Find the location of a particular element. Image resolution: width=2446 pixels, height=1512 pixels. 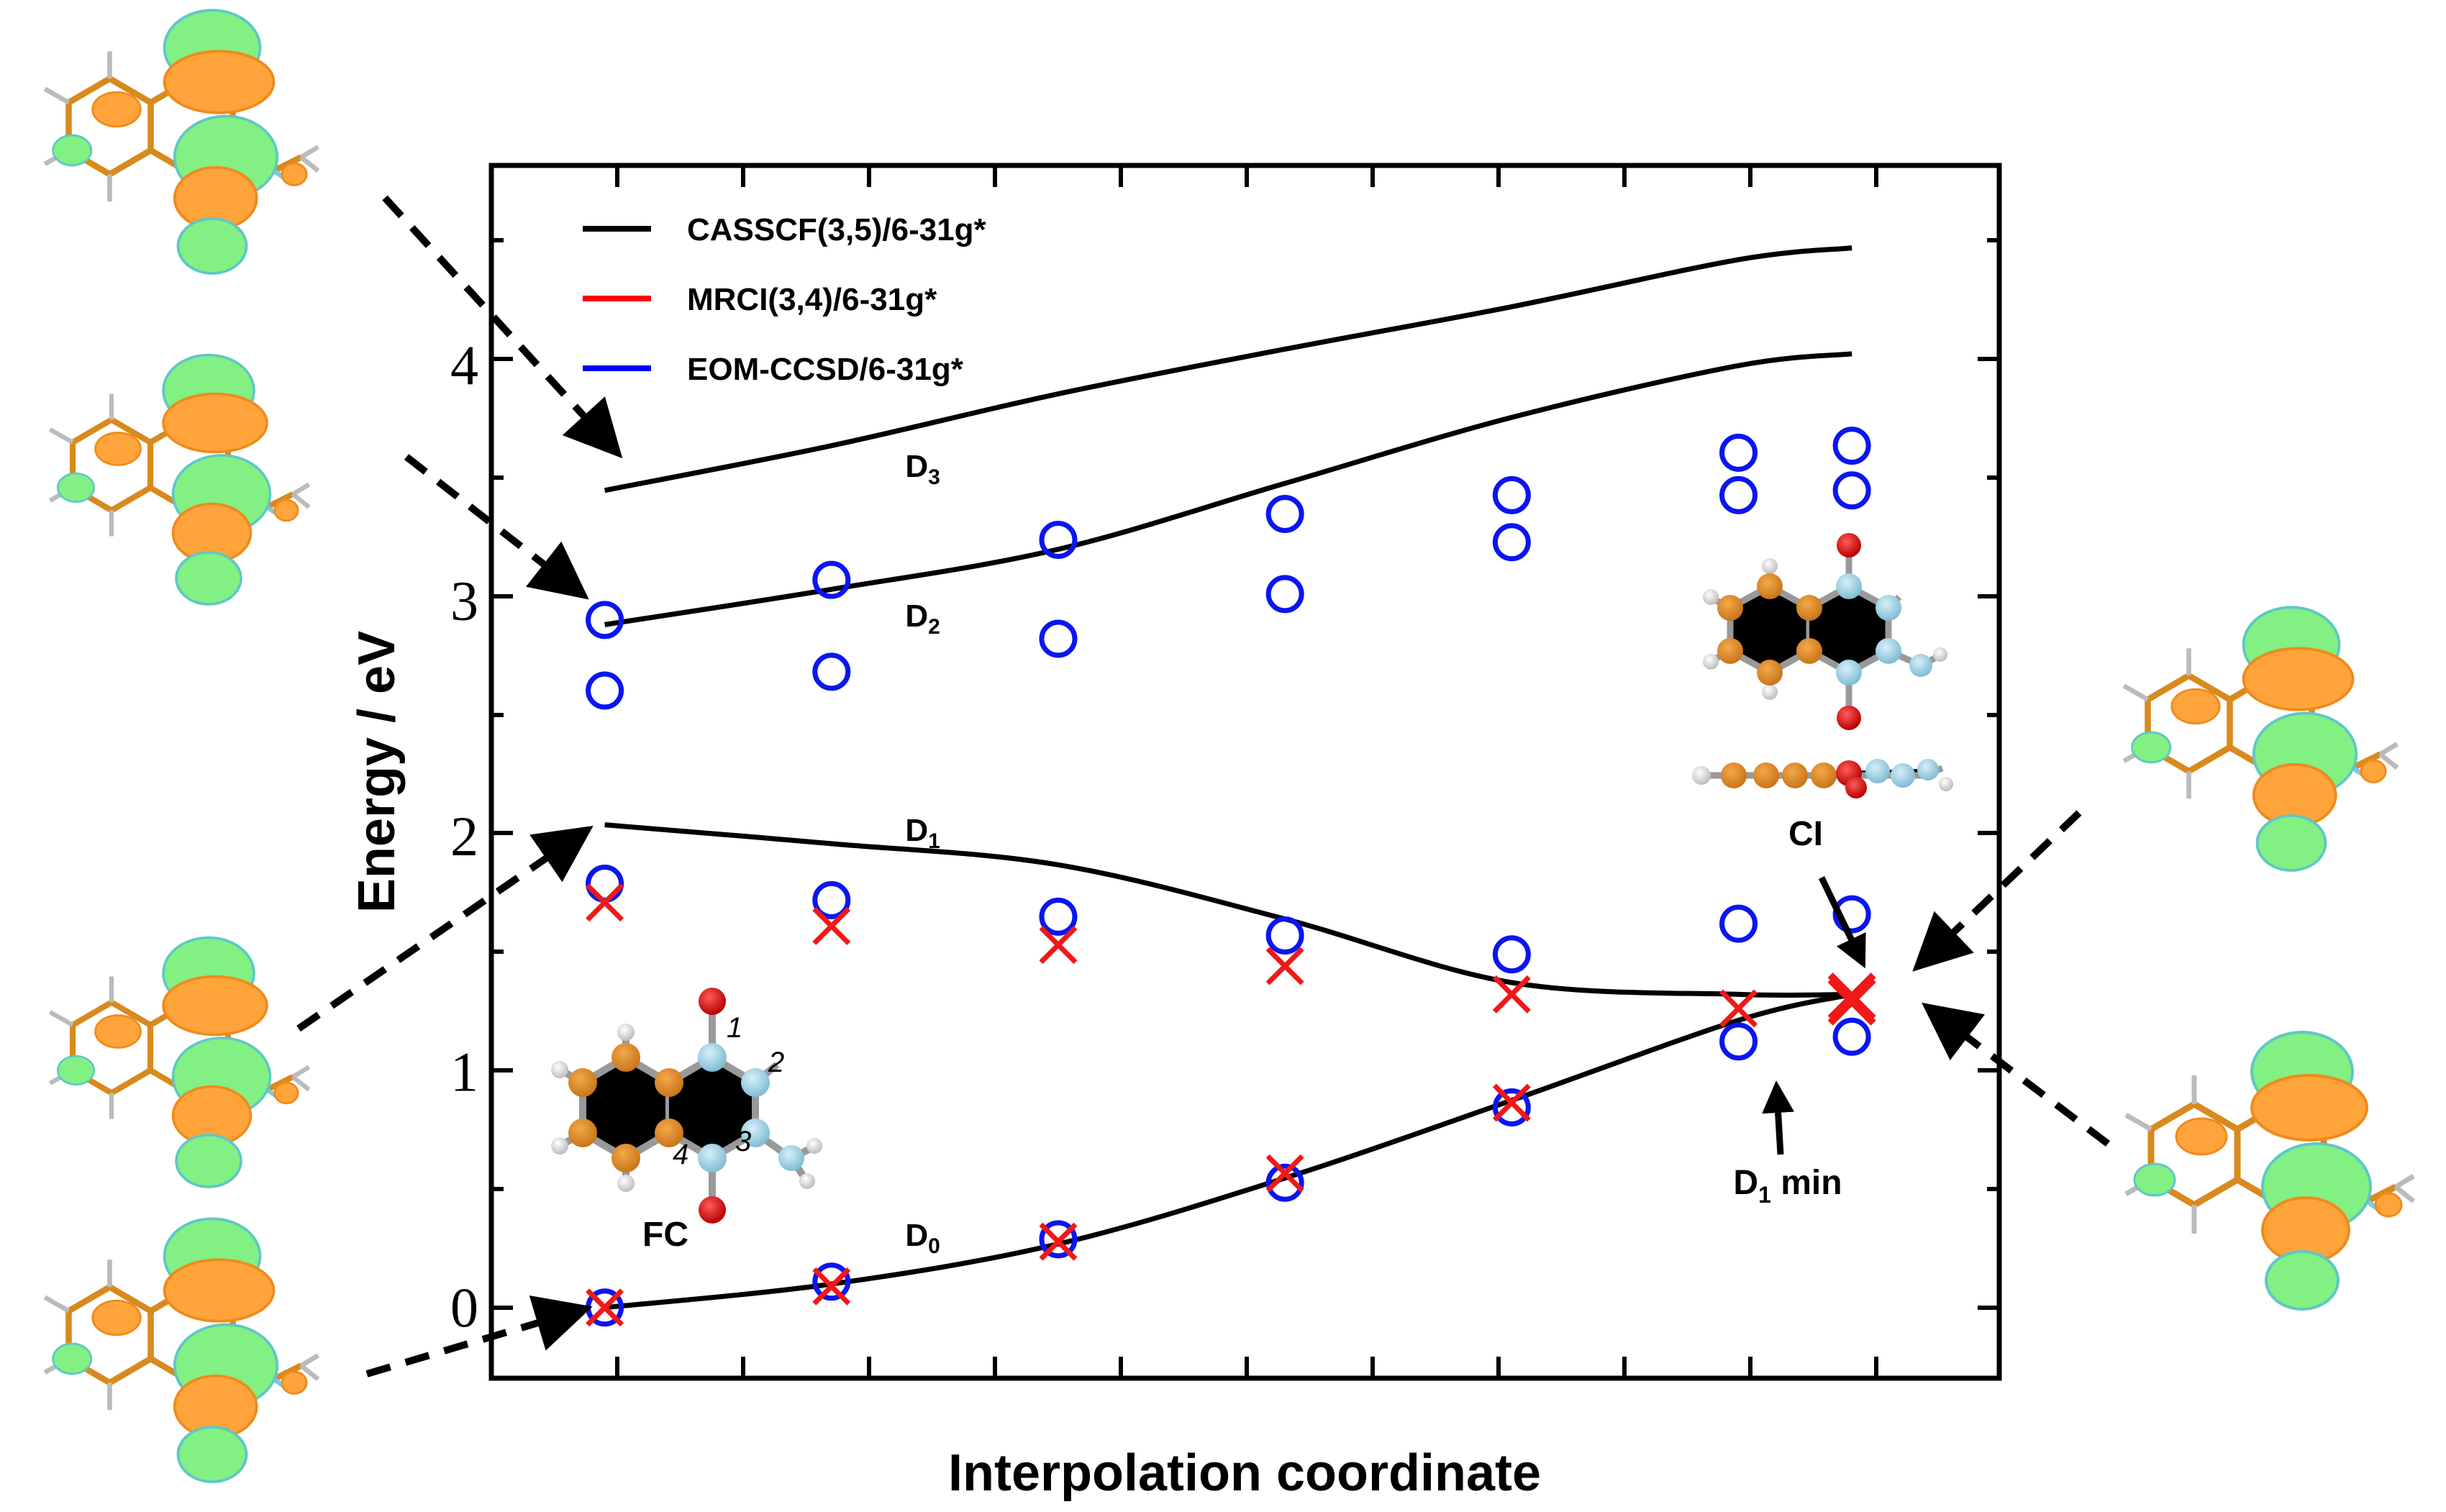

d1-min-label-base: D is located at coordinates (1745, 1183).